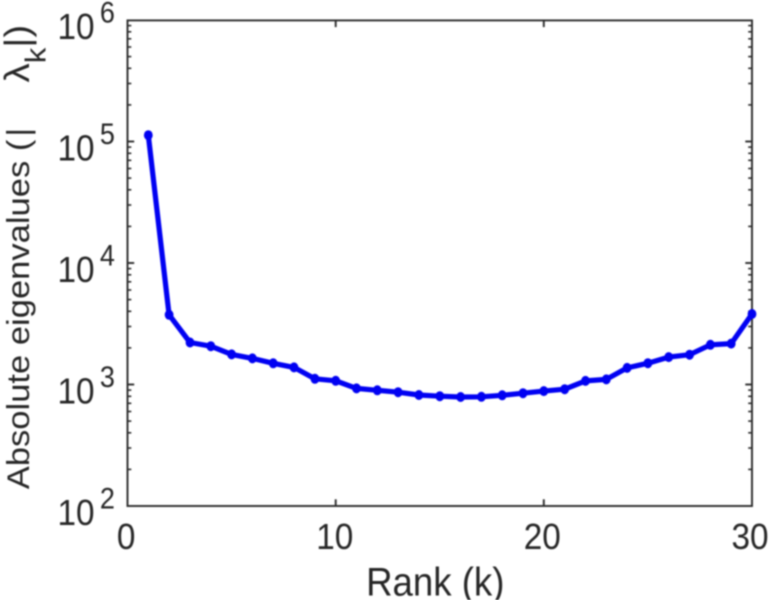 Image resolution: width=772 pixels, height=600 pixels. What do you see at coordinates (107, 376) in the screenshot?
I see `svg-text: 3` at bounding box center [107, 376].